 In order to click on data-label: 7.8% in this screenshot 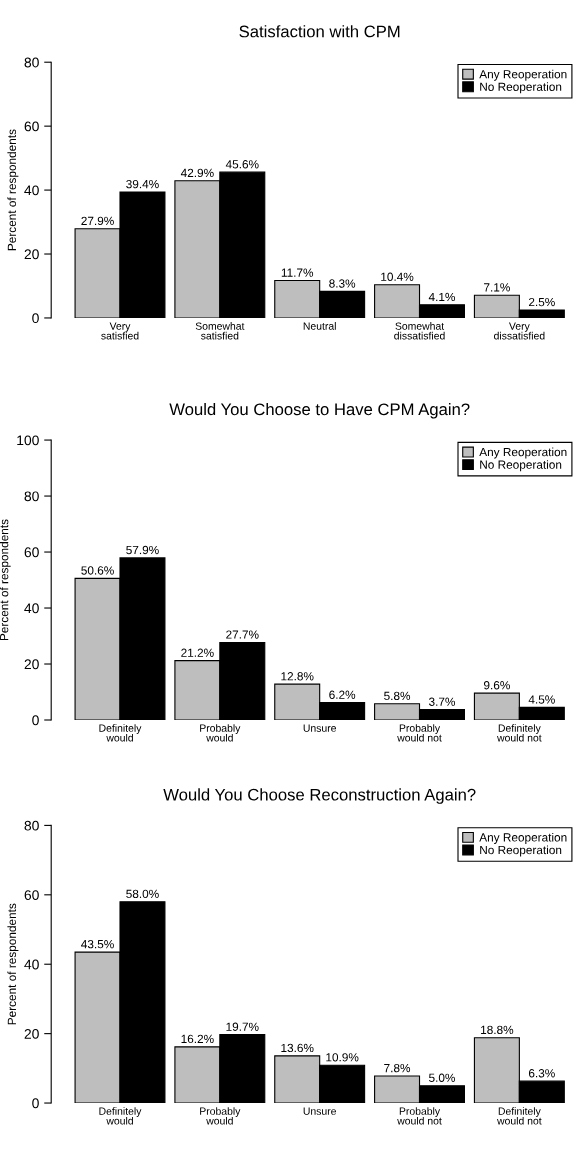, I will do `click(397, 1068)`.